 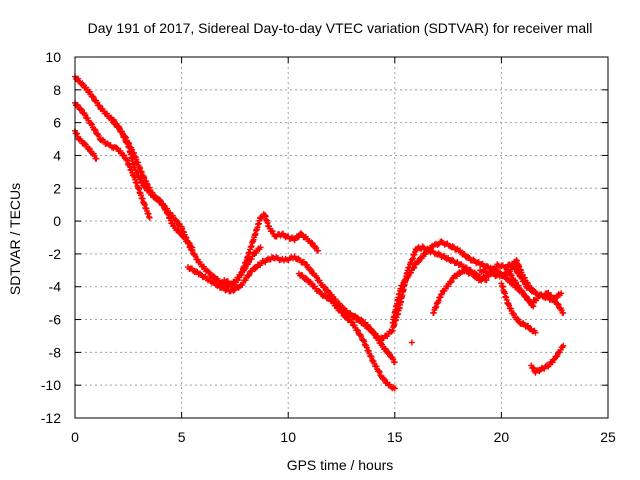 What do you see at coordinates (55, 287) in the screenshot?
I see `y-tick-label: -4` at bounding box center [55, 287].